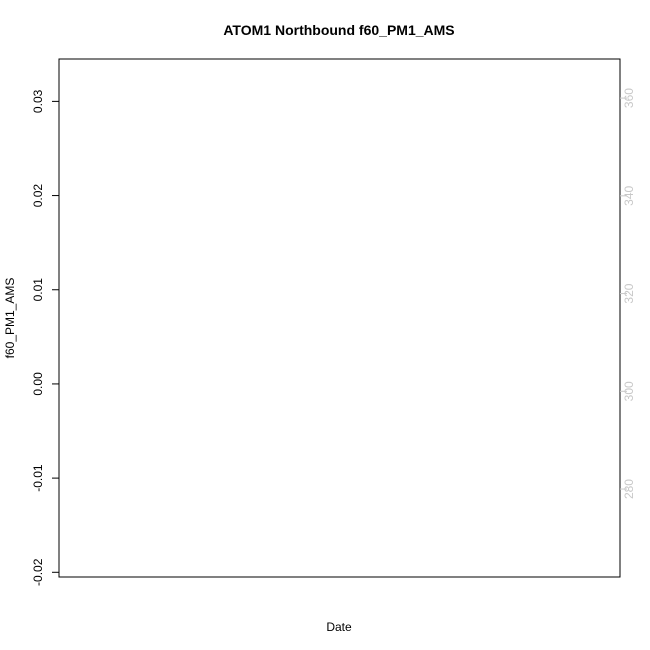 This screenshot has height=650, width=650. I want to click on y-tick-label-2: 0.00, so click(38, 384).